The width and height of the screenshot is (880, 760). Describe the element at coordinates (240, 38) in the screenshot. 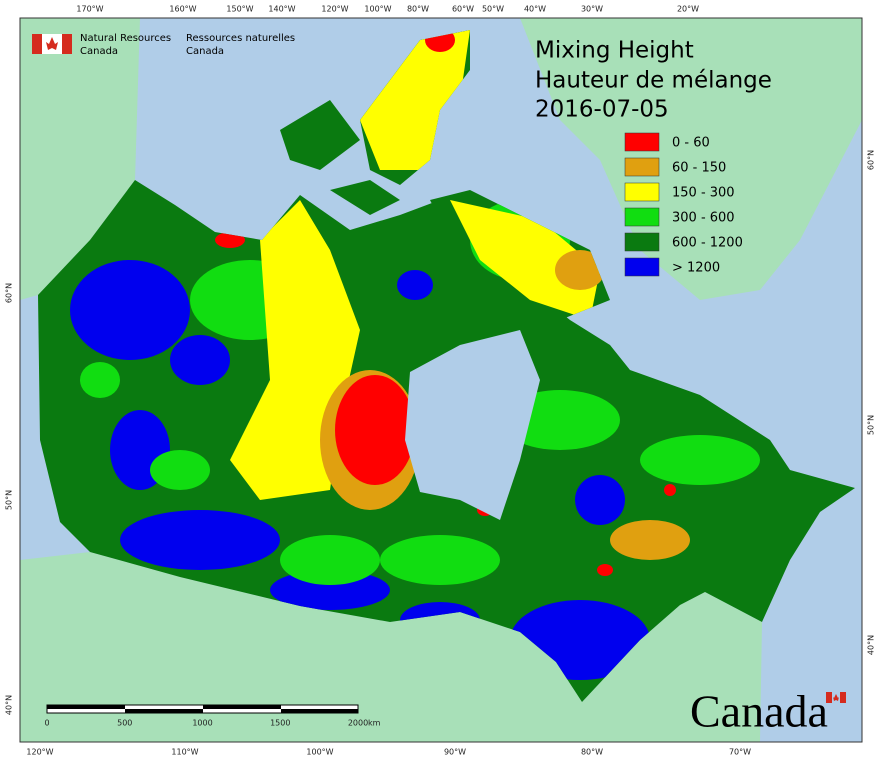

I see `agency-fr: Ressources naturelles` at that location.